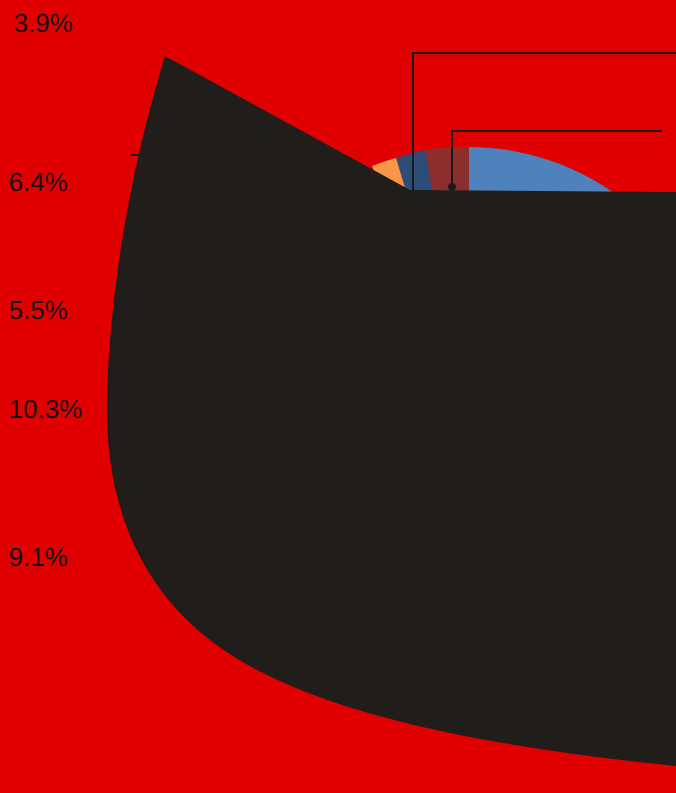 The width and height of the screenshot is (676, 793). Describe the element at coordinates (544, 121) in the screenshot. I see `leader-line-outer` at that location.